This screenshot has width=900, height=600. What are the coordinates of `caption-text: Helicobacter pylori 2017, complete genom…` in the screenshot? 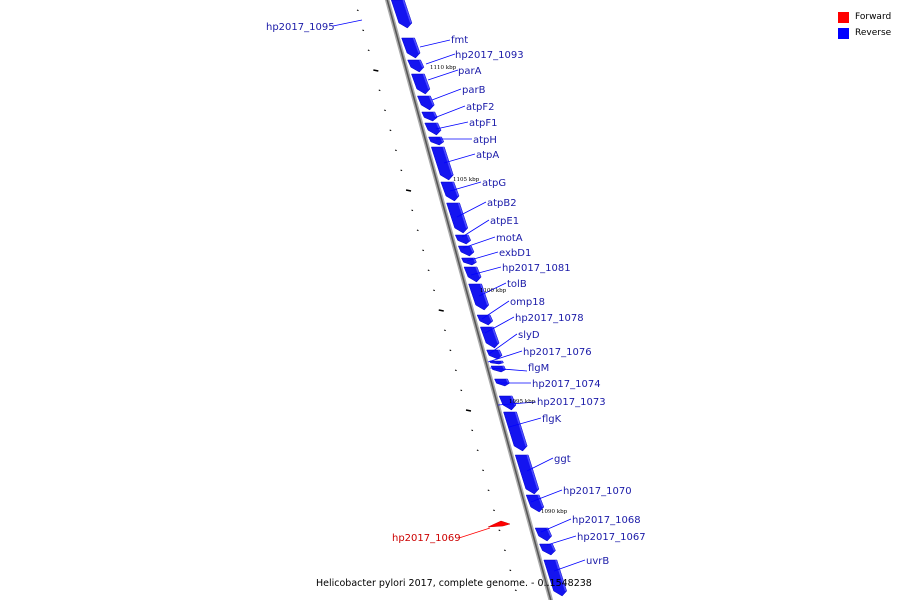 It's located at (454, 583).